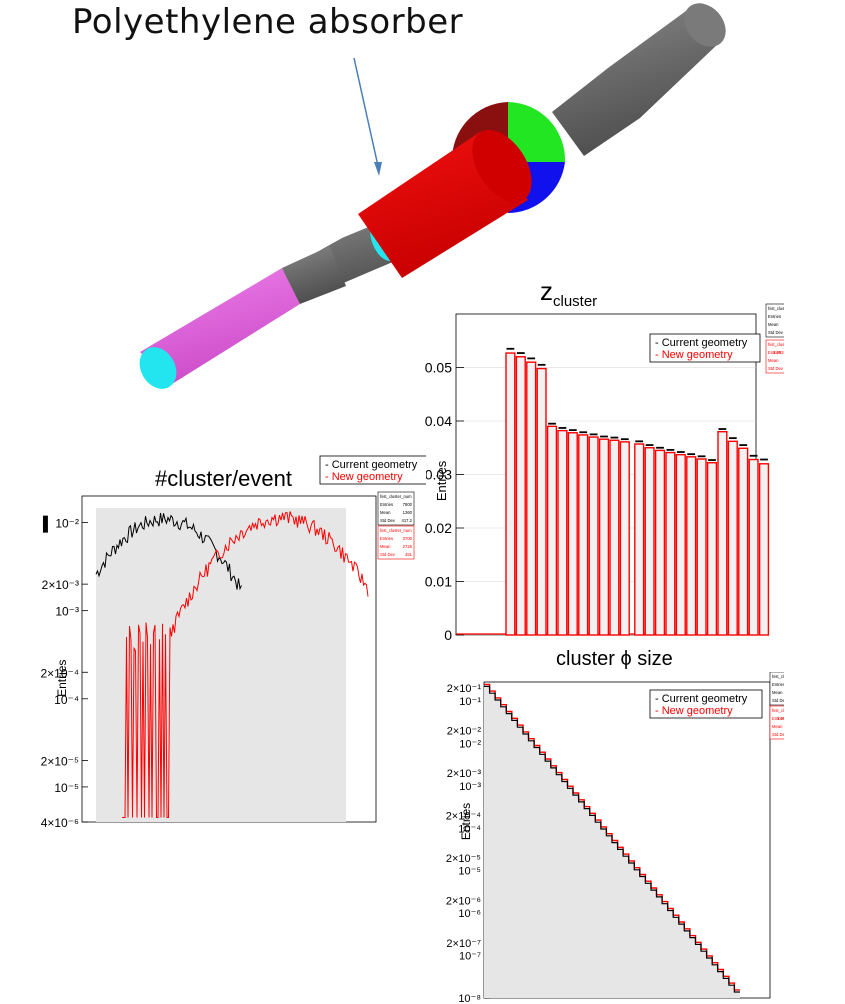 Image resolution: width=845 pixels, height=1004 pixels. I want to click on phisize-new-stat-name: hist_cluster_size, so click(778, 710).